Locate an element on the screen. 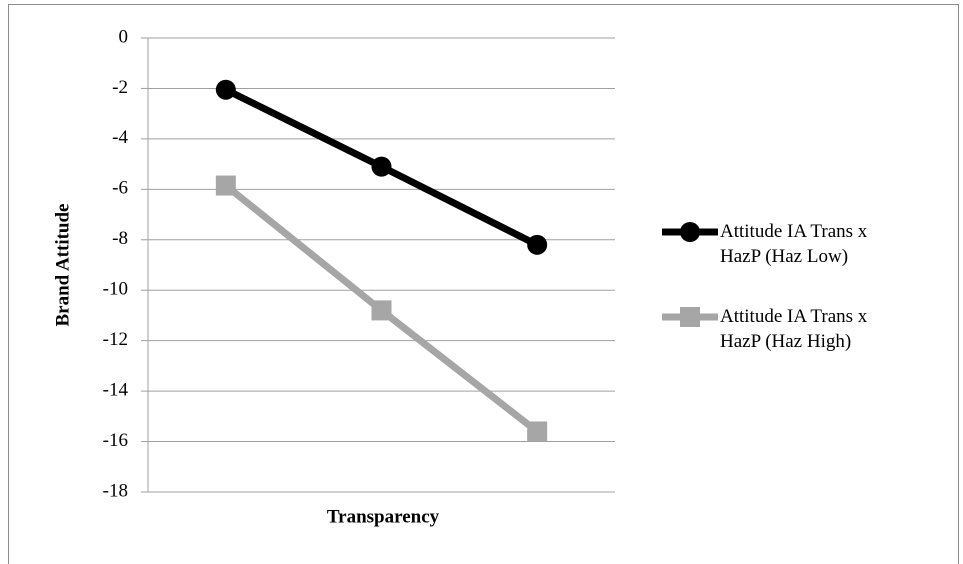 The height and width of the screenshot is (564, 963). y-tick-label: -18 is located at coordinates (115, 490).